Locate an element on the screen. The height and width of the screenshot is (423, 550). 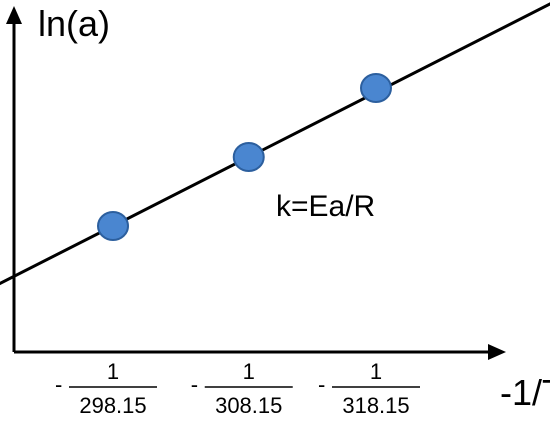
y-axis-label: ln(a) is located at coordinates (74, 23).